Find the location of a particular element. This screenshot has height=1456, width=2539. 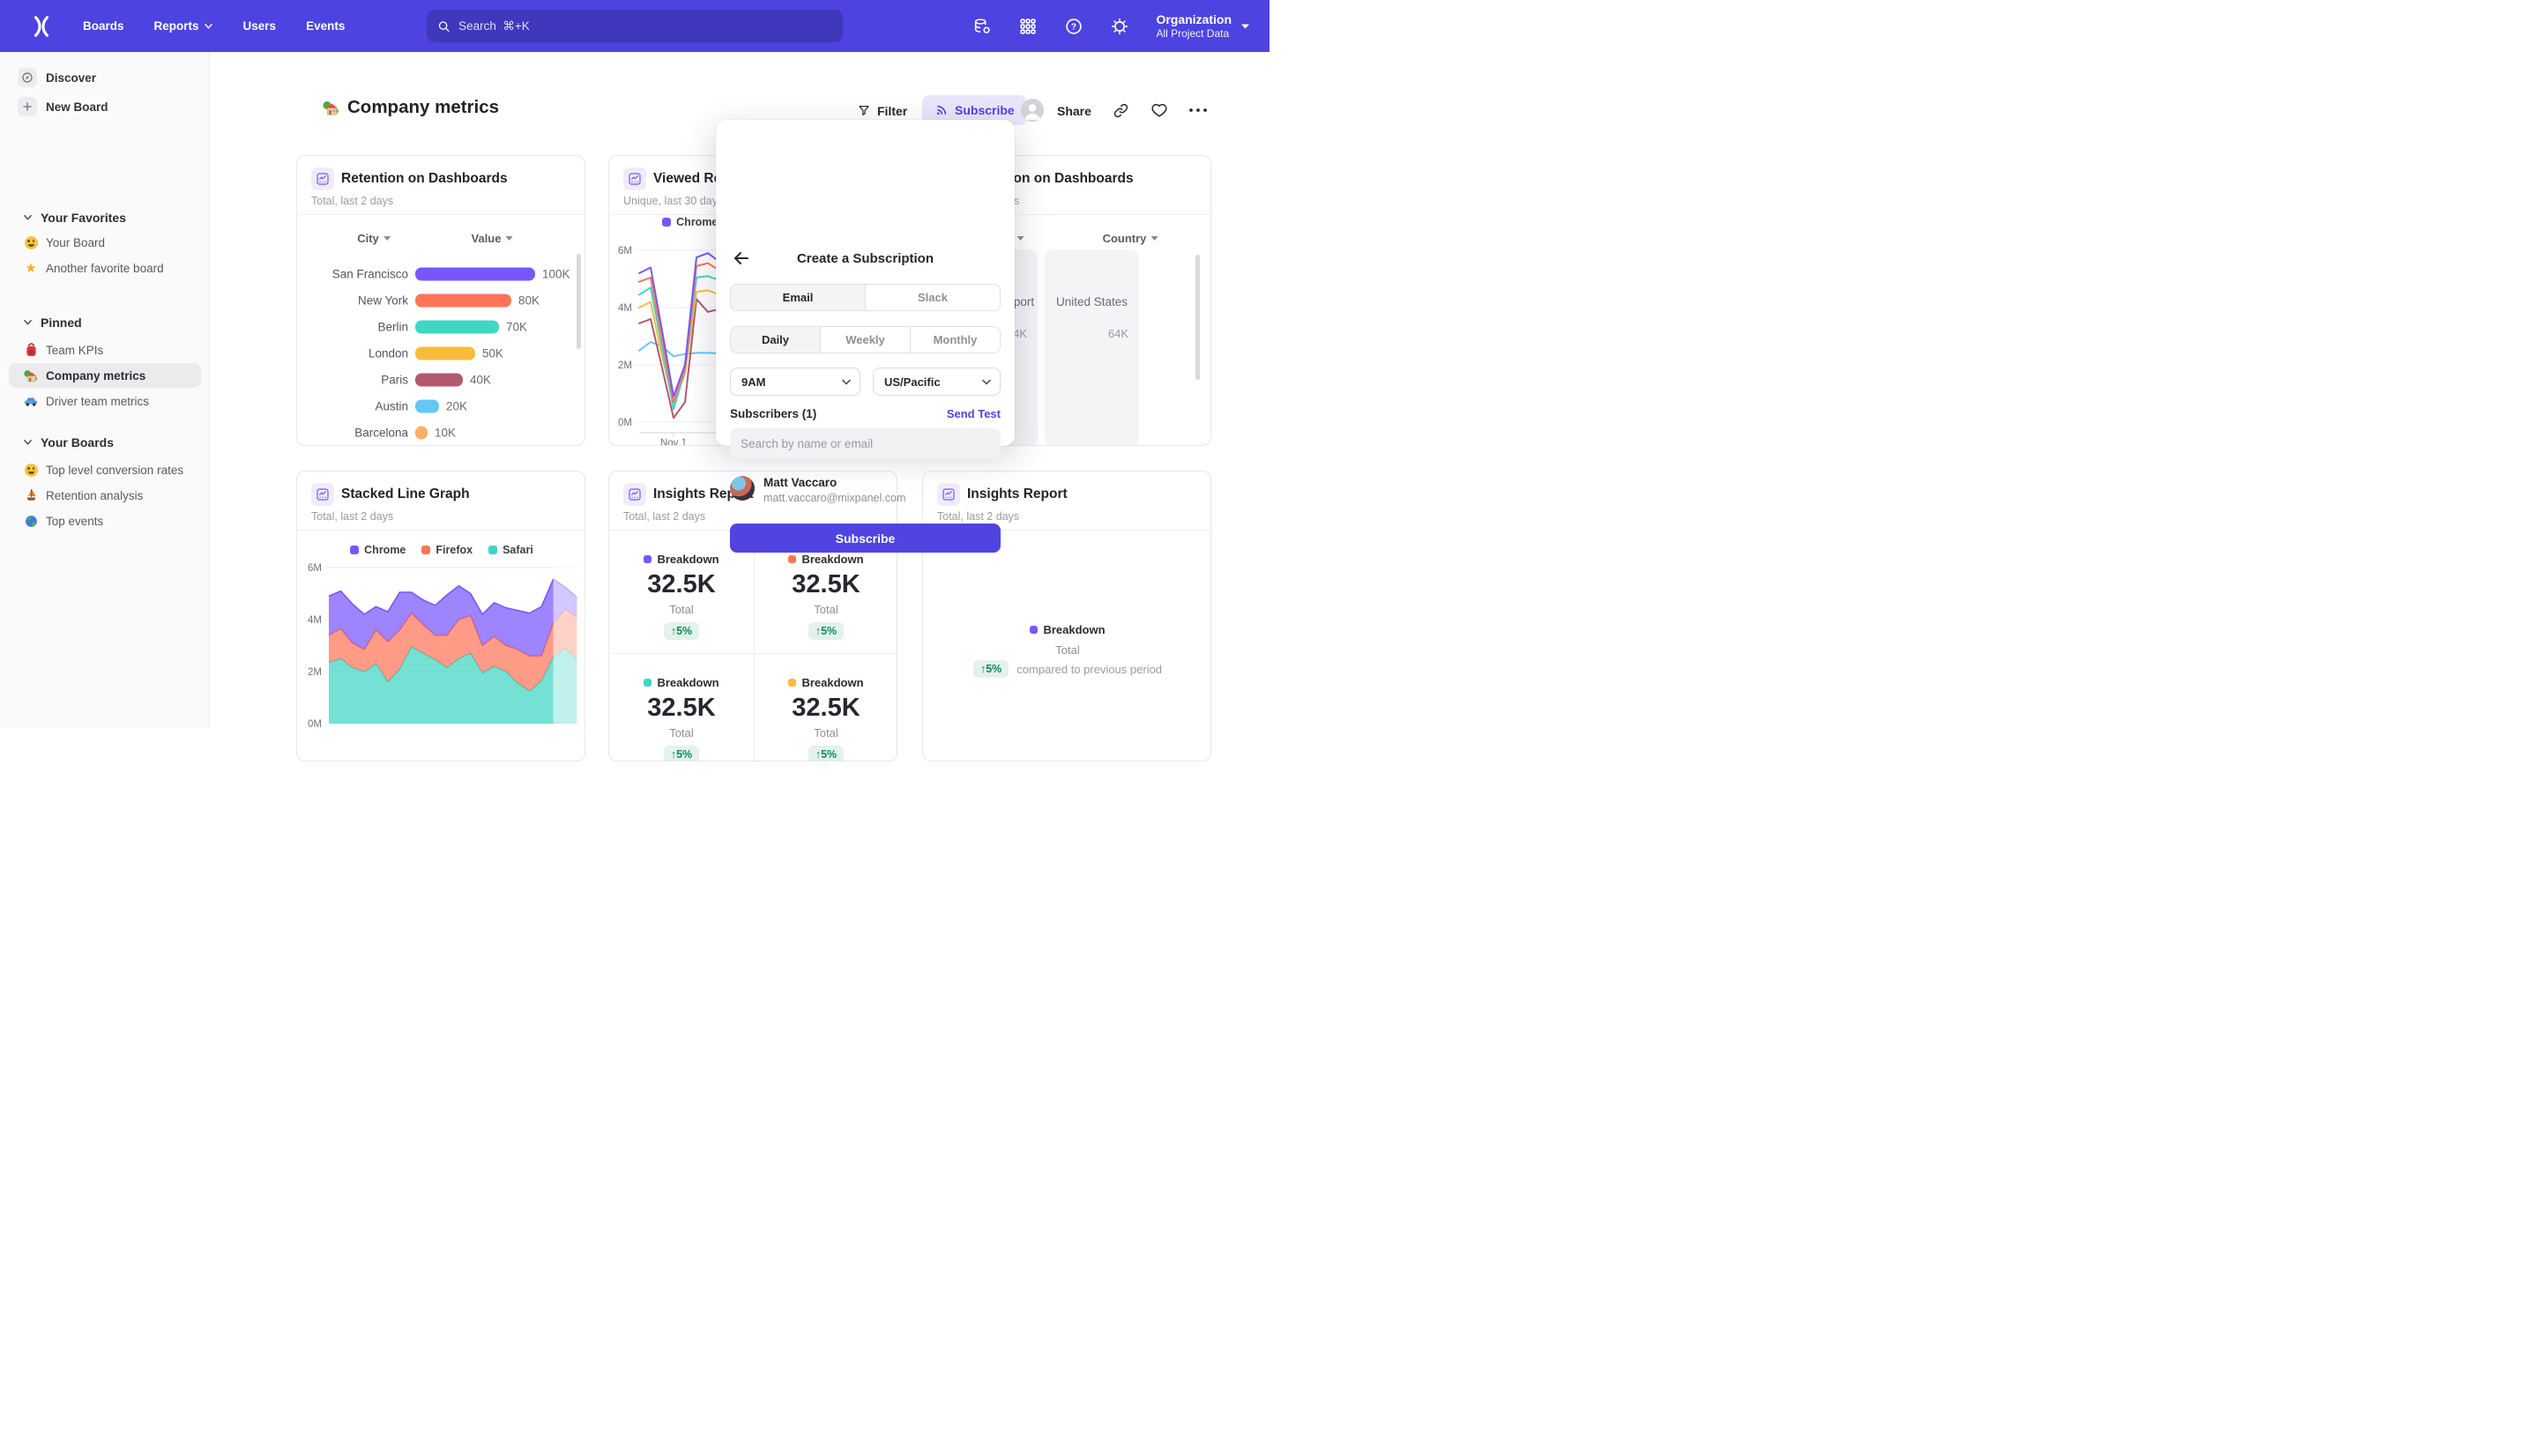

nav-right-cluster: ? Organization All Project Data is located at coordinates (1121, 26).